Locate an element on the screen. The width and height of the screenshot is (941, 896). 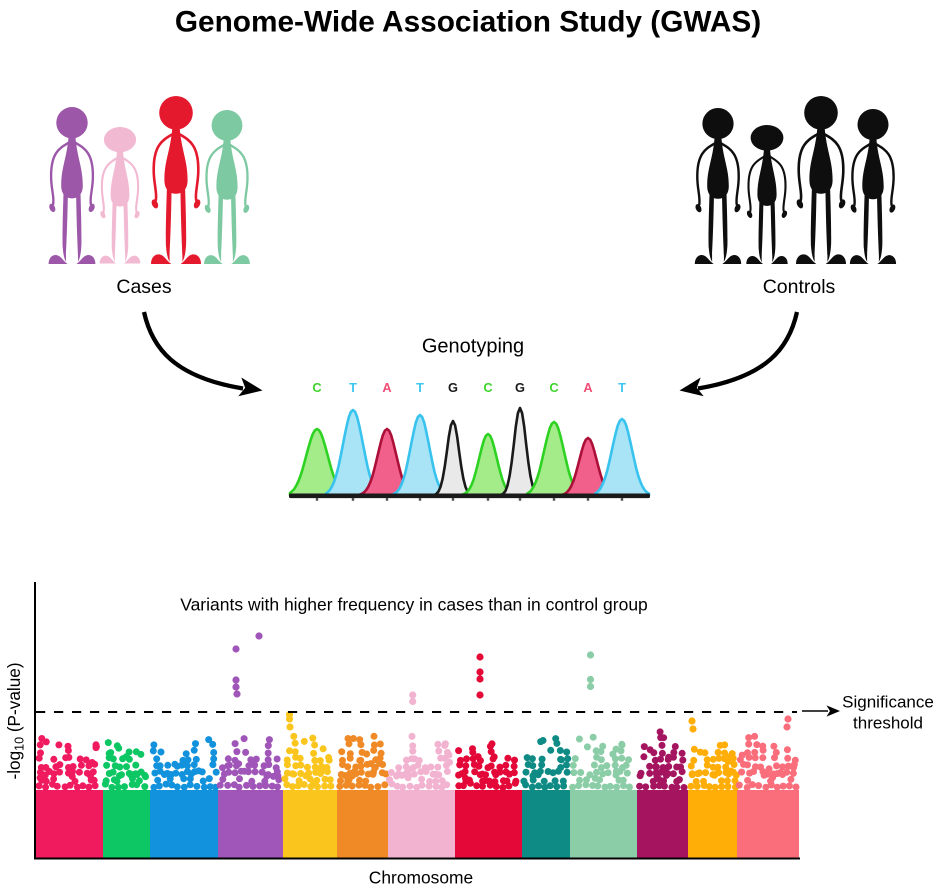
svg-text: Significance is located at coordinates (888, 702).